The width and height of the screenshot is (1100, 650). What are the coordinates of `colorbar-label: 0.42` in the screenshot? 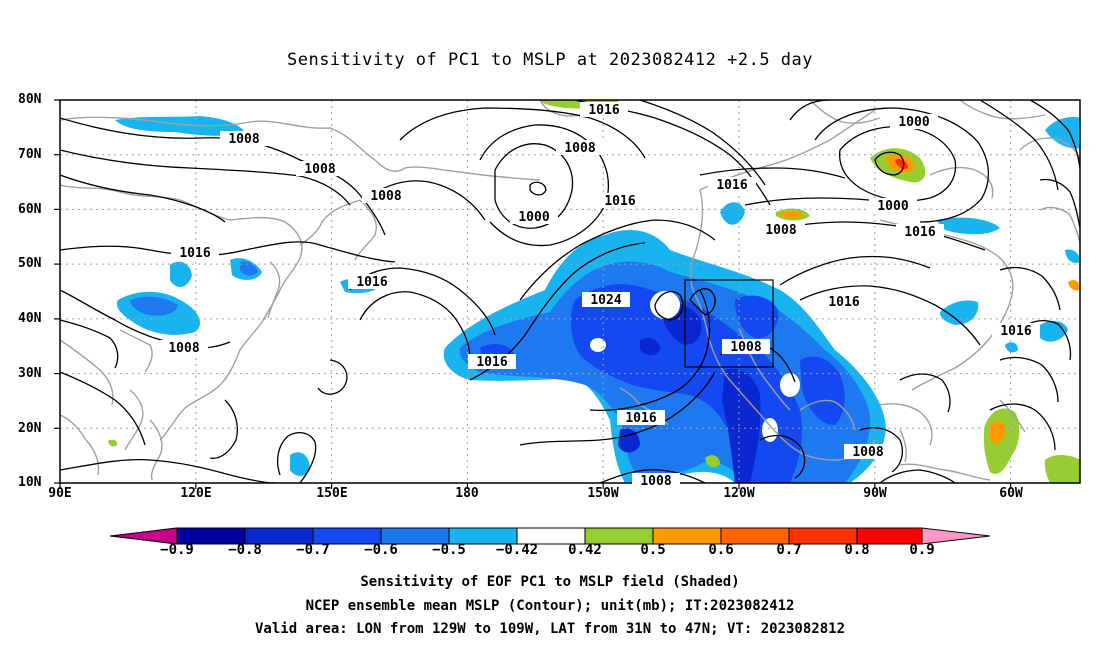 It's located at (585, 550).